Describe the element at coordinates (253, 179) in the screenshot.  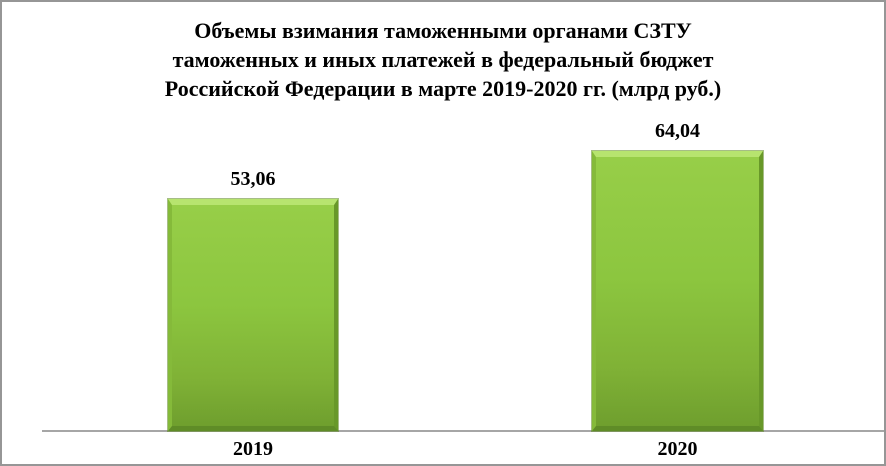
I see `value-label-2019: 53,06` at that location.